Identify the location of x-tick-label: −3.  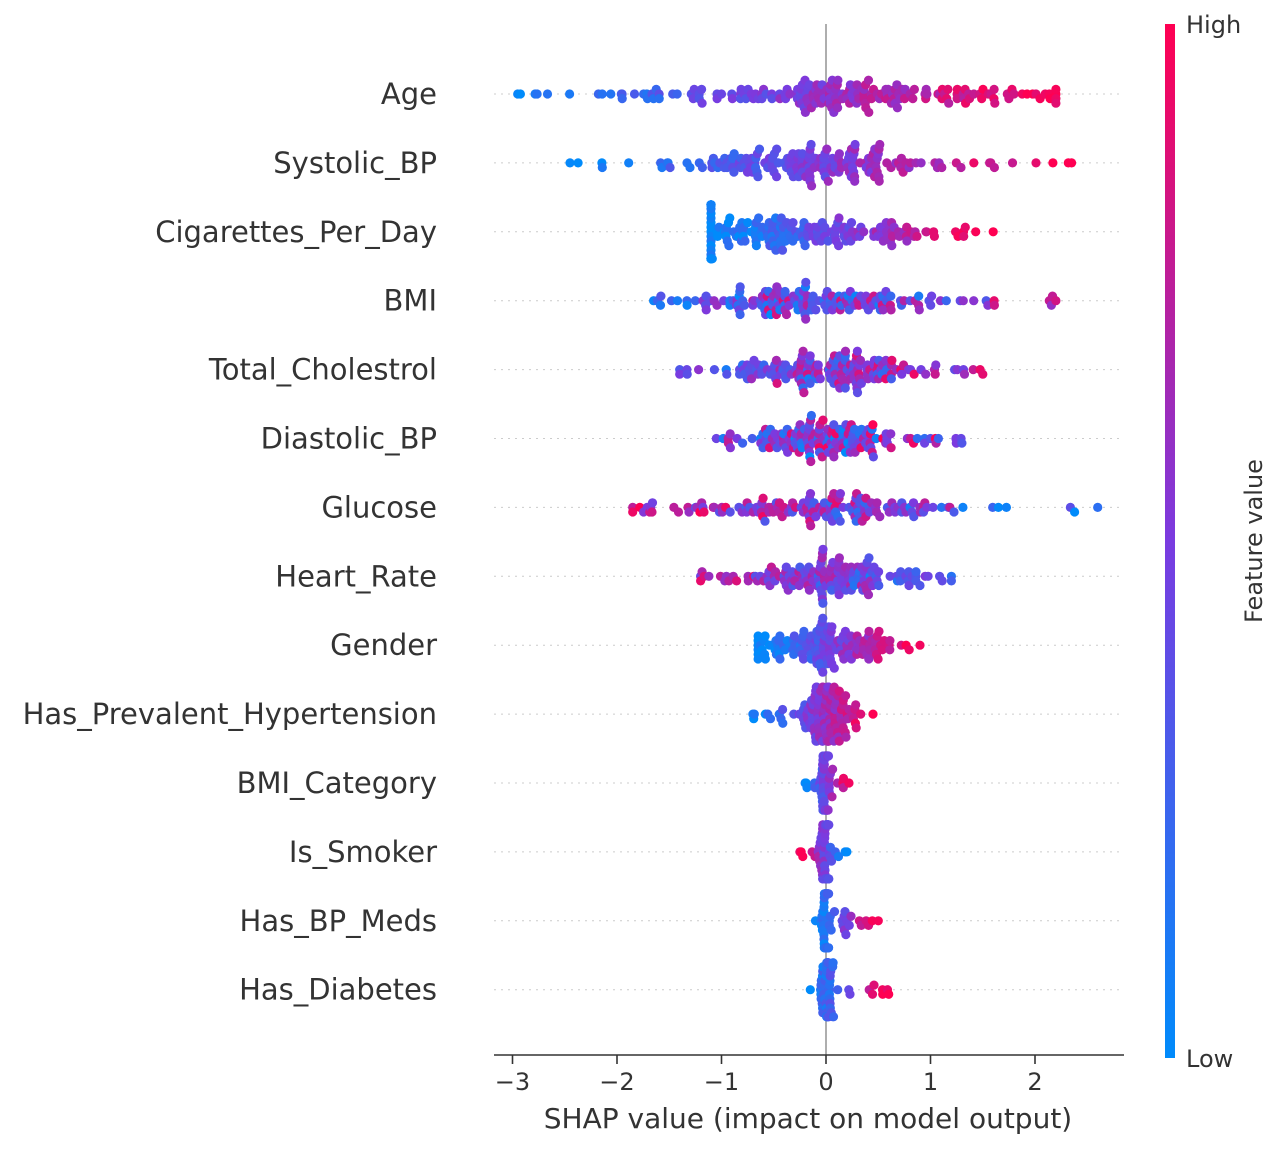
(512, 1082).